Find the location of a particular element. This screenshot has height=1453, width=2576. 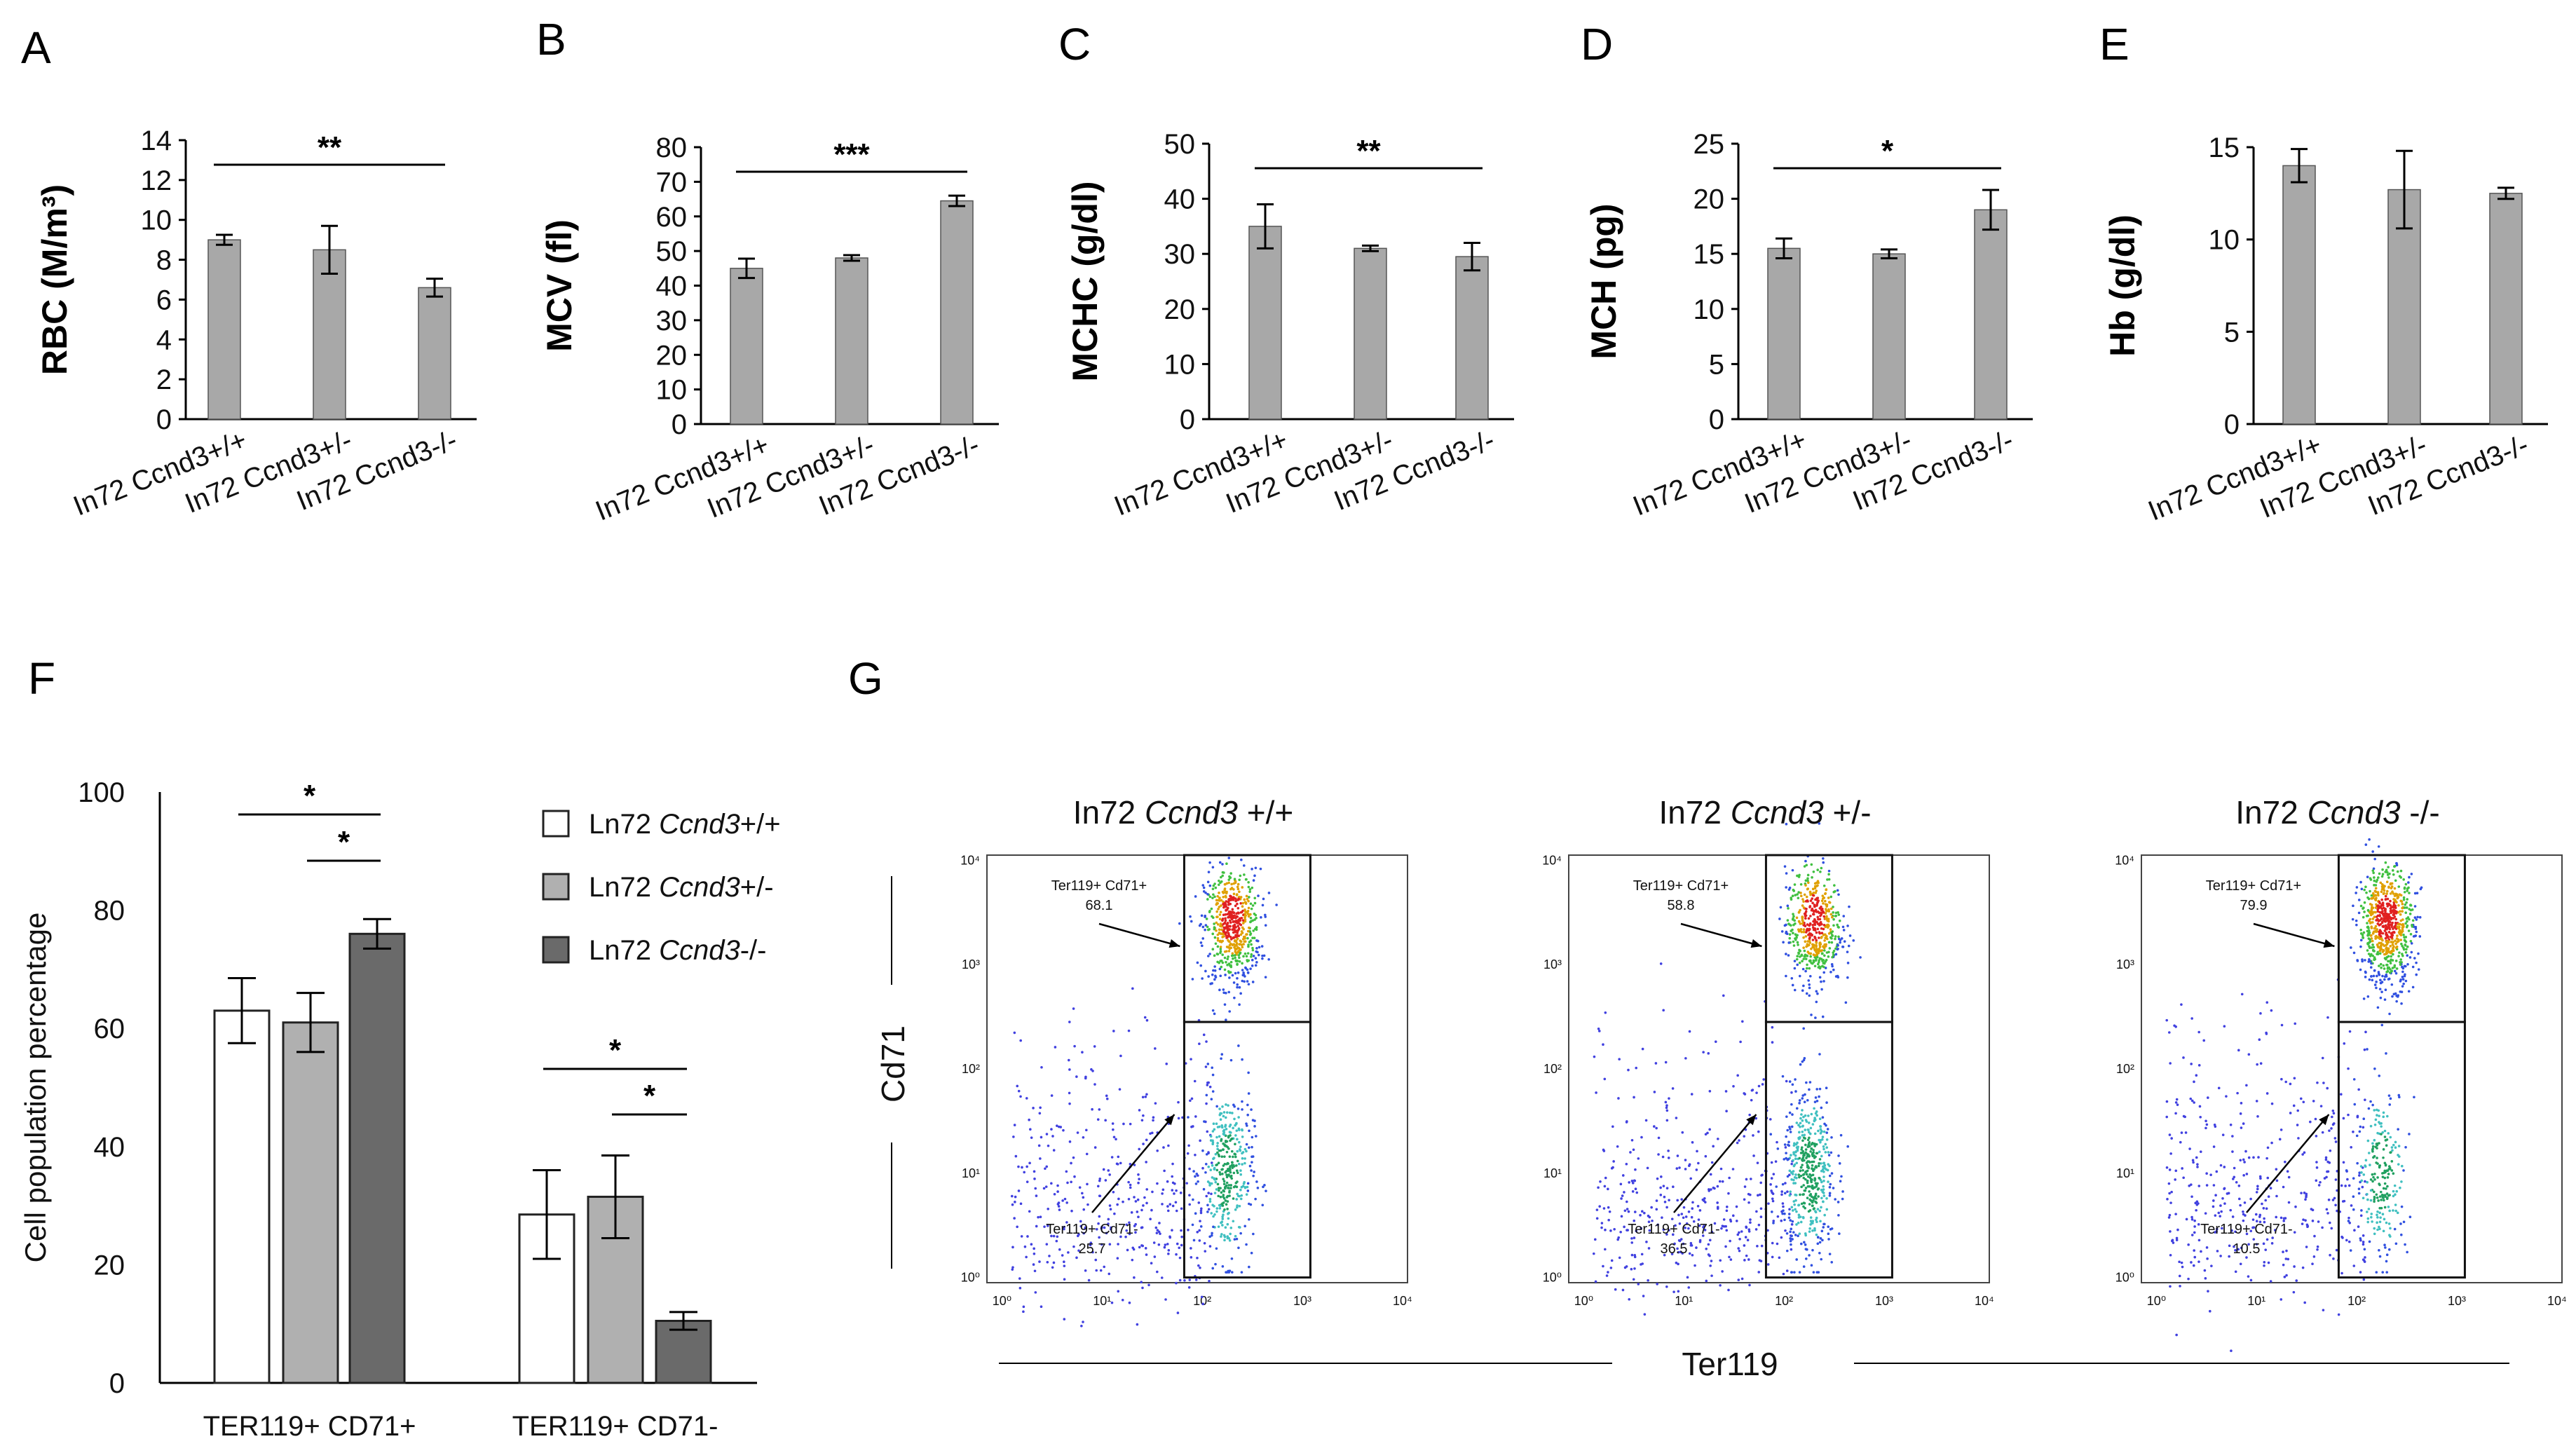

y-tick-label: 5 is located at coordinates (2232, 332).